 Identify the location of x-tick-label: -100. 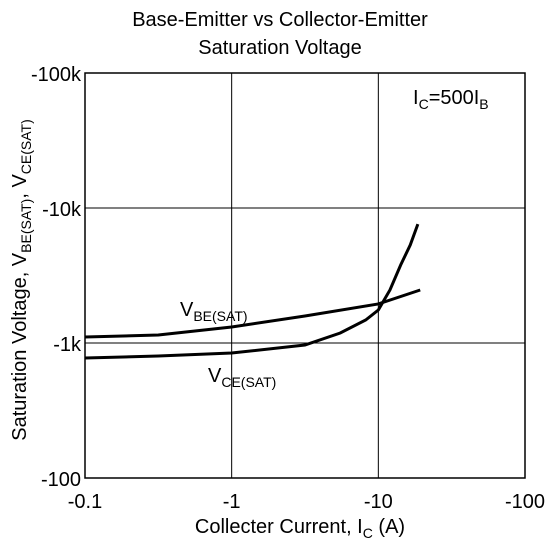
(525, 502).